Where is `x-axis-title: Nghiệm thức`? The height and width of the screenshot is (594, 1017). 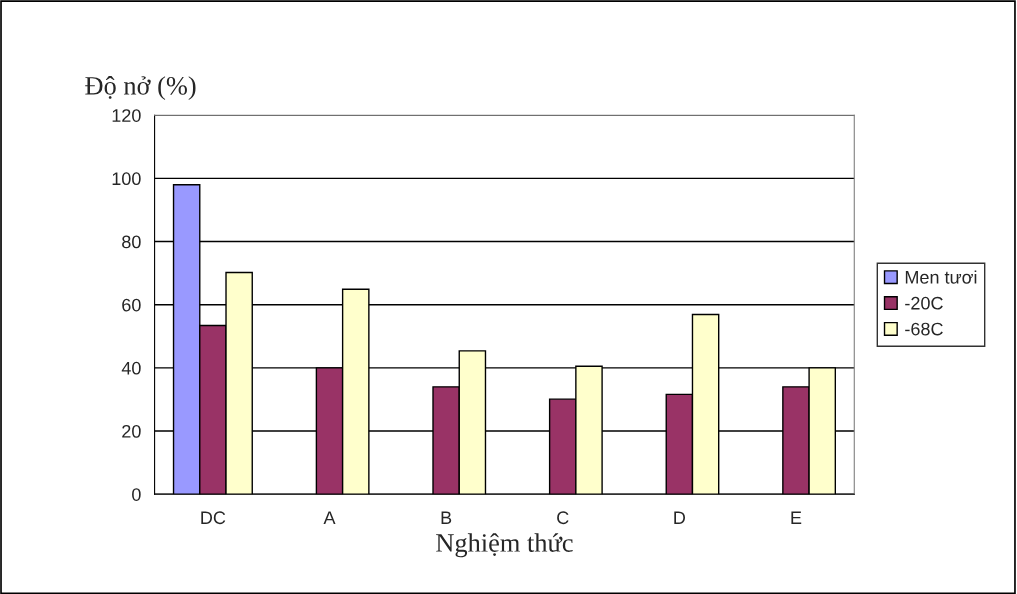
x-axis-title: Nghiệm thức is located at coordinates (504, 545).